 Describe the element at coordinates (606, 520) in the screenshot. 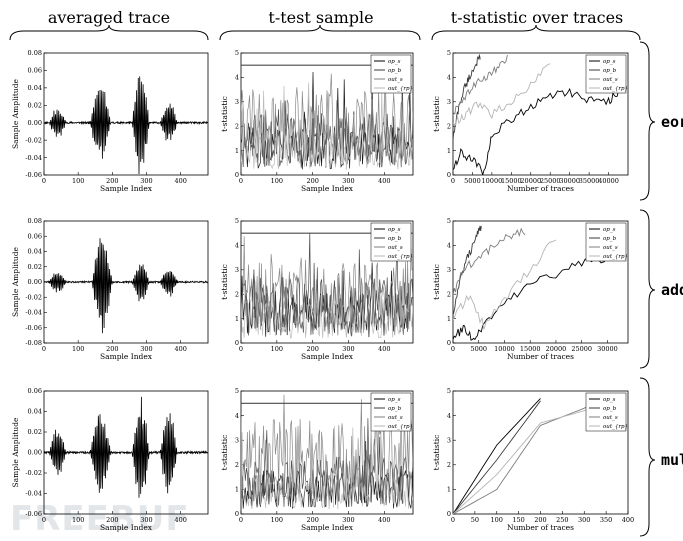

I see `x-tick-label: 350` at that location.